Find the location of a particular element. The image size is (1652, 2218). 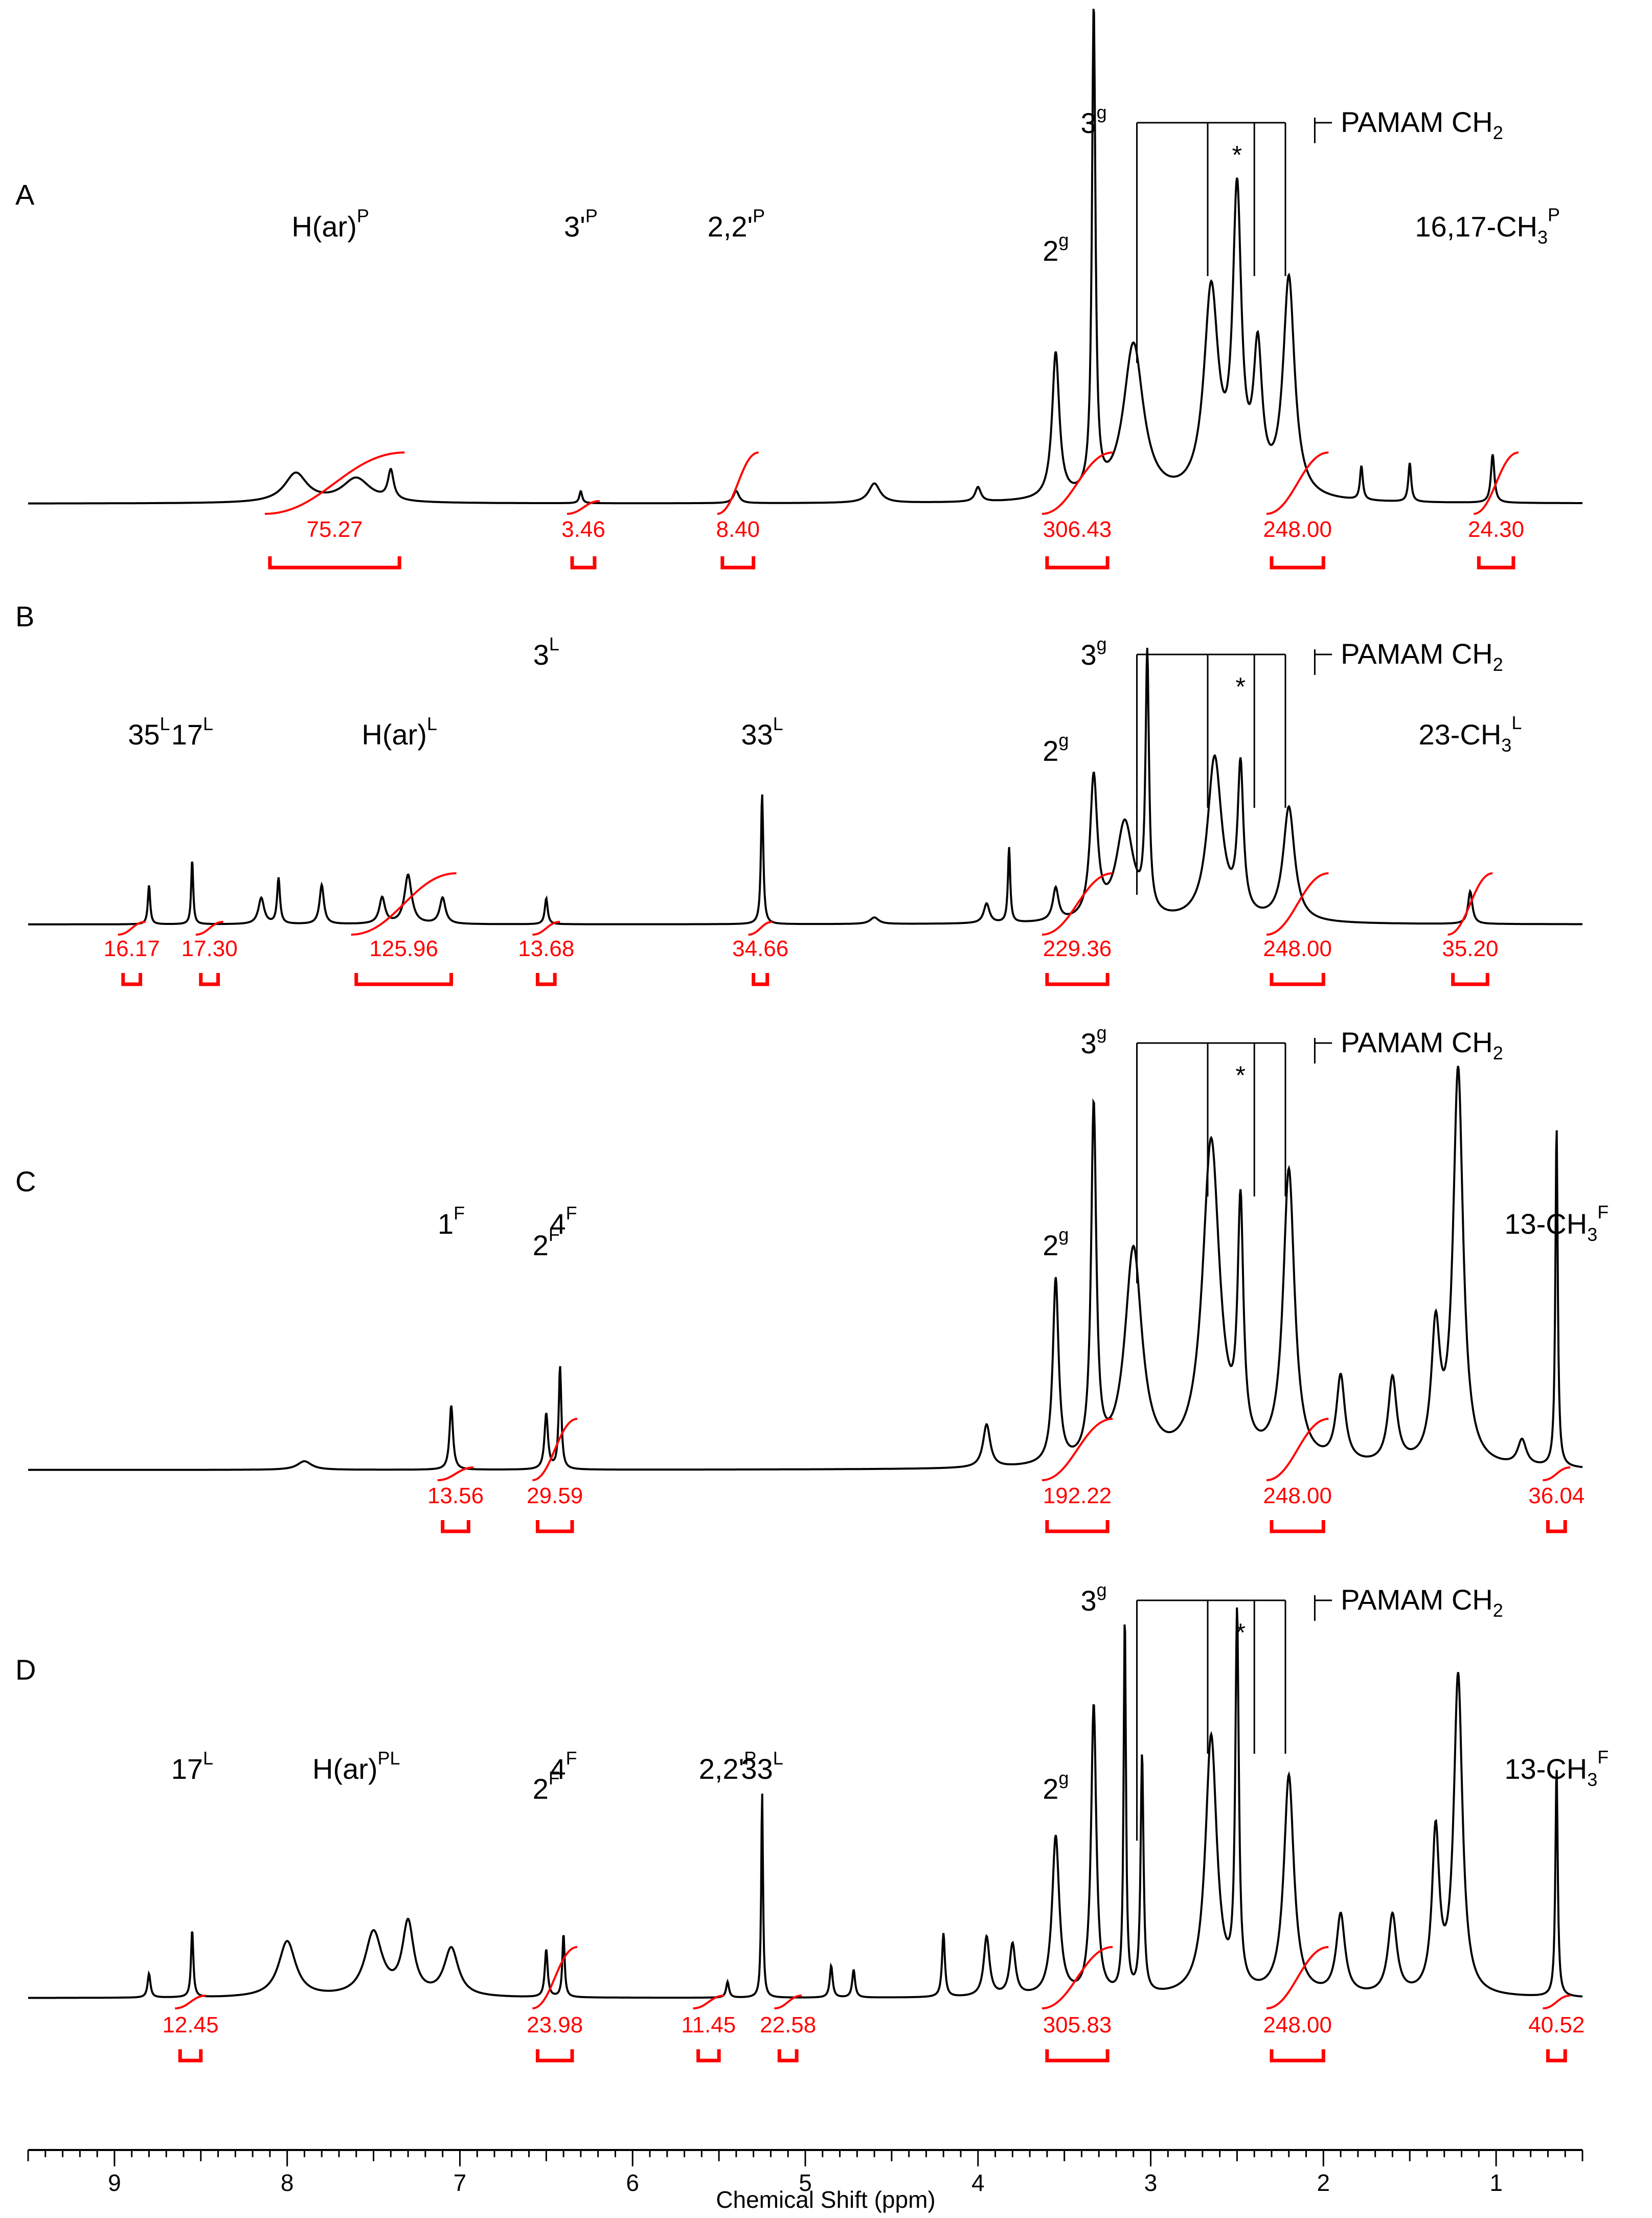

peak-label: 3L is located at coordinates (546, 652).